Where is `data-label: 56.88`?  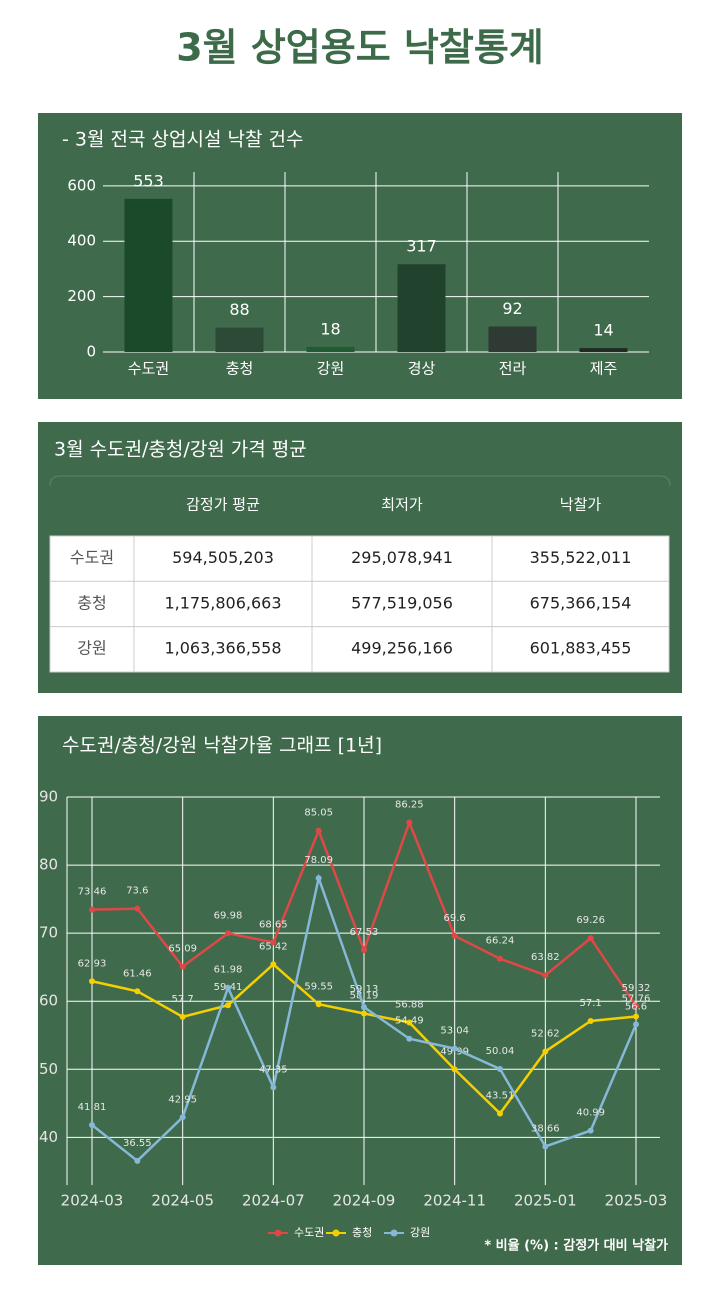
data-label: 56.88 is located at coordinates (409, 1004).